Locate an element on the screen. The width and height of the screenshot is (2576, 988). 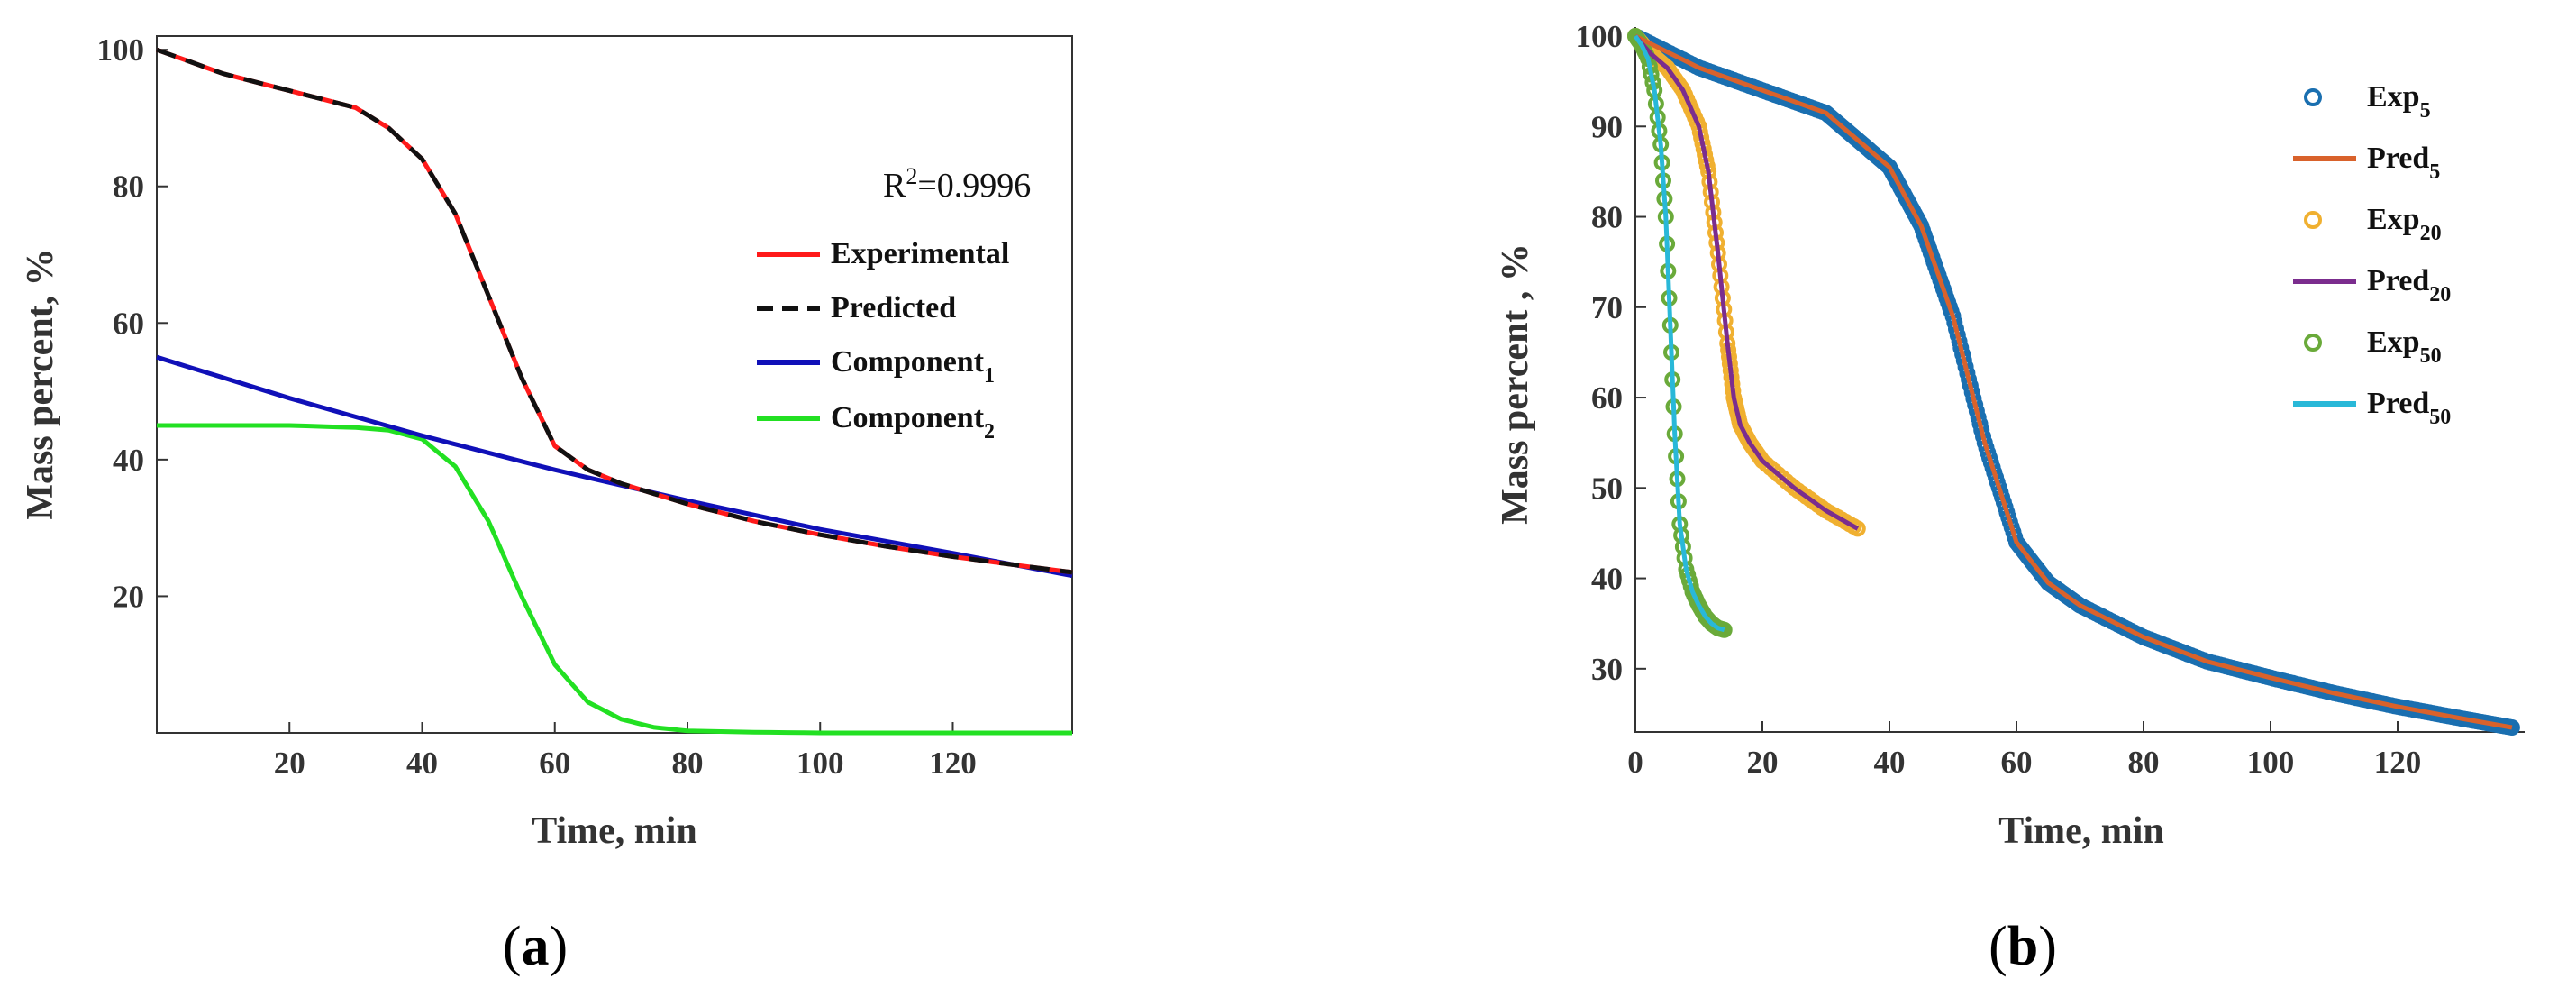
series-line-pred50 is located at coordinates (1679, 333).